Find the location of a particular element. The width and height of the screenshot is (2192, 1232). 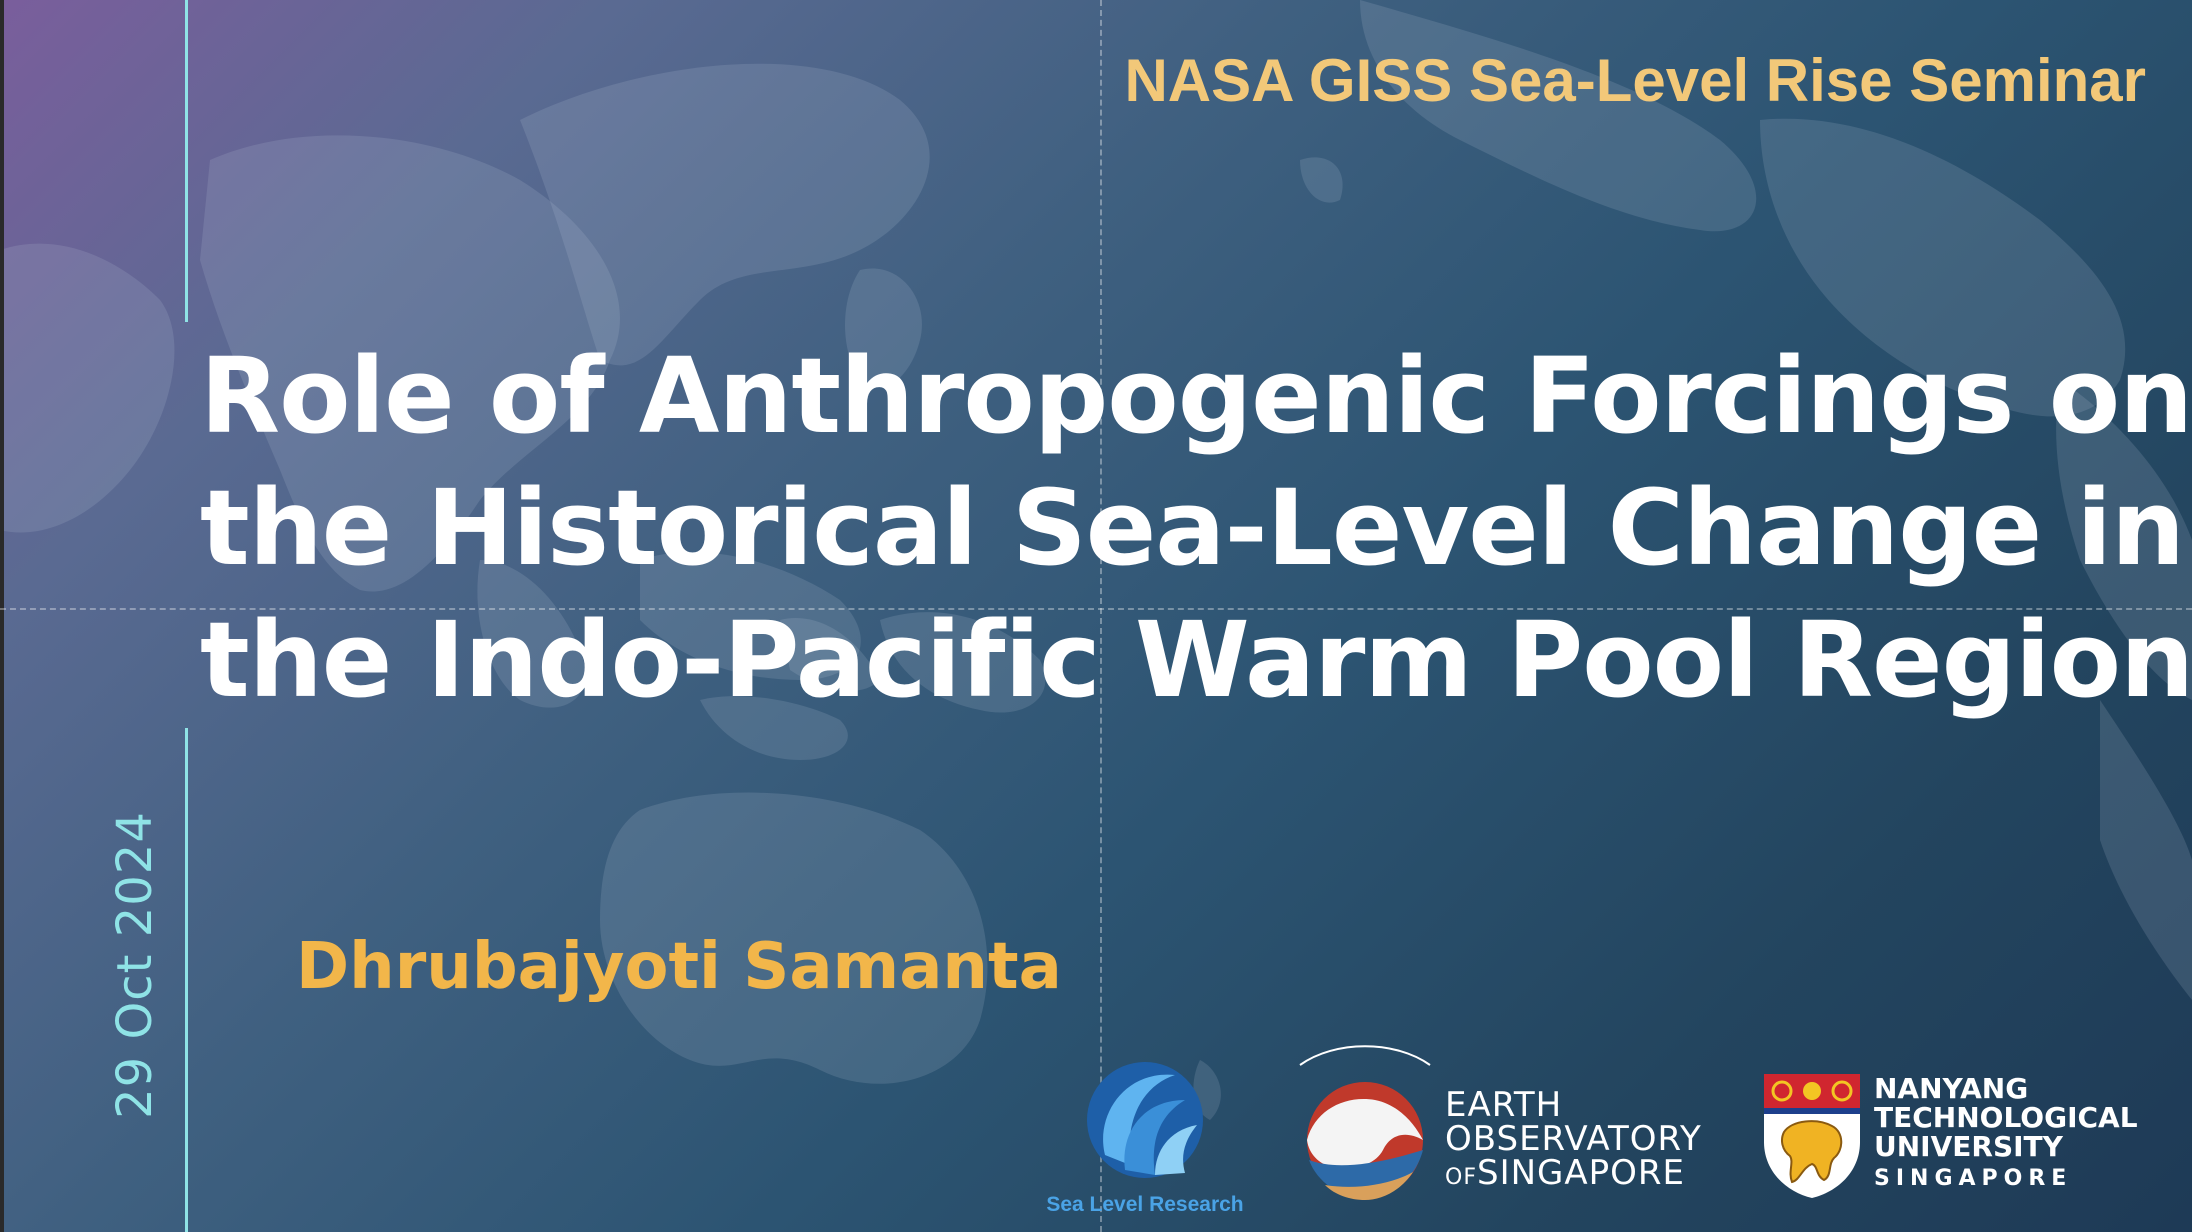

vertical-accent-line-bottom is located at coordinates (186, 980).